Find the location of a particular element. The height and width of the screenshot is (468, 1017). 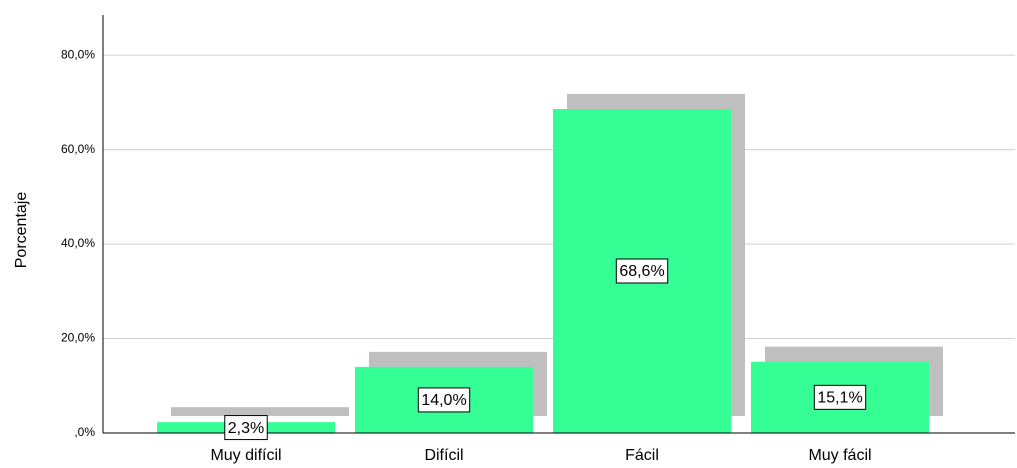

x-tick-label: Muy difícil is located at coordinates (245, 455).